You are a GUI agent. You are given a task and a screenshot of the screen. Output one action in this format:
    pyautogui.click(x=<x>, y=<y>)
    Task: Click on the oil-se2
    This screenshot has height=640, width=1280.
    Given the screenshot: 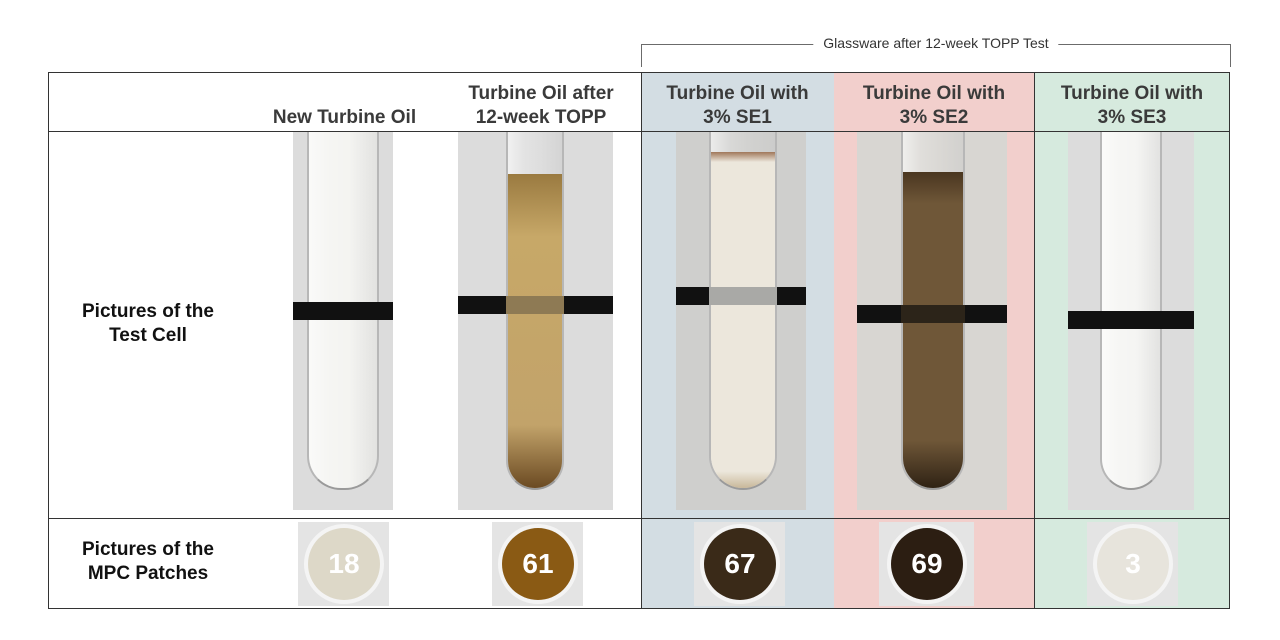 What is the action you would take?
    pyautogui.click(x=933, y=330)
    